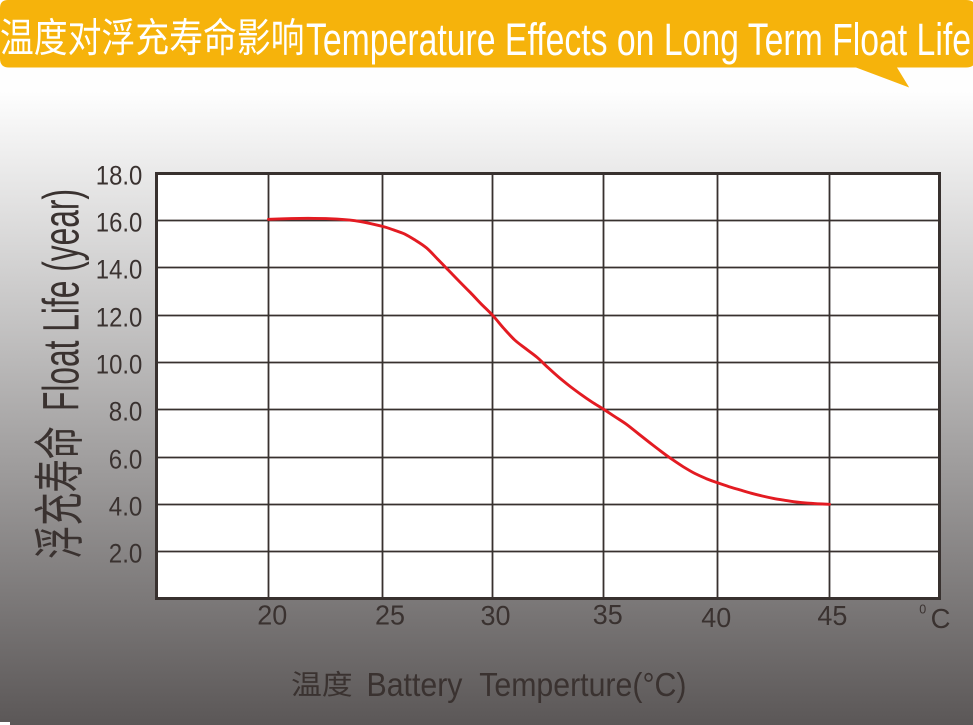 The width and height of the screenshot is (973, 725). I want to click on svg-text: 6.0, so click(126, 458).